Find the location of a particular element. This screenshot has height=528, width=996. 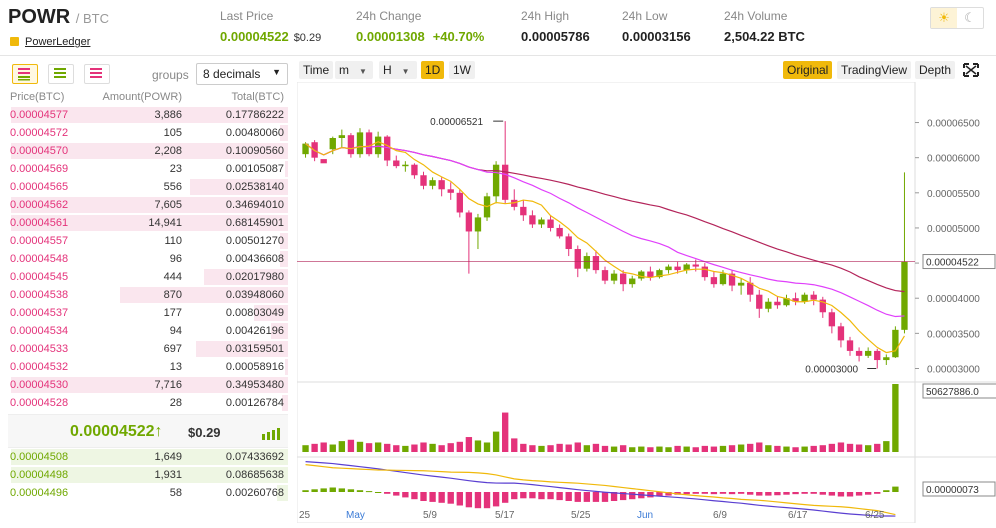

macd-value-label: 0.00000073 is located at coordinates (952, 490).